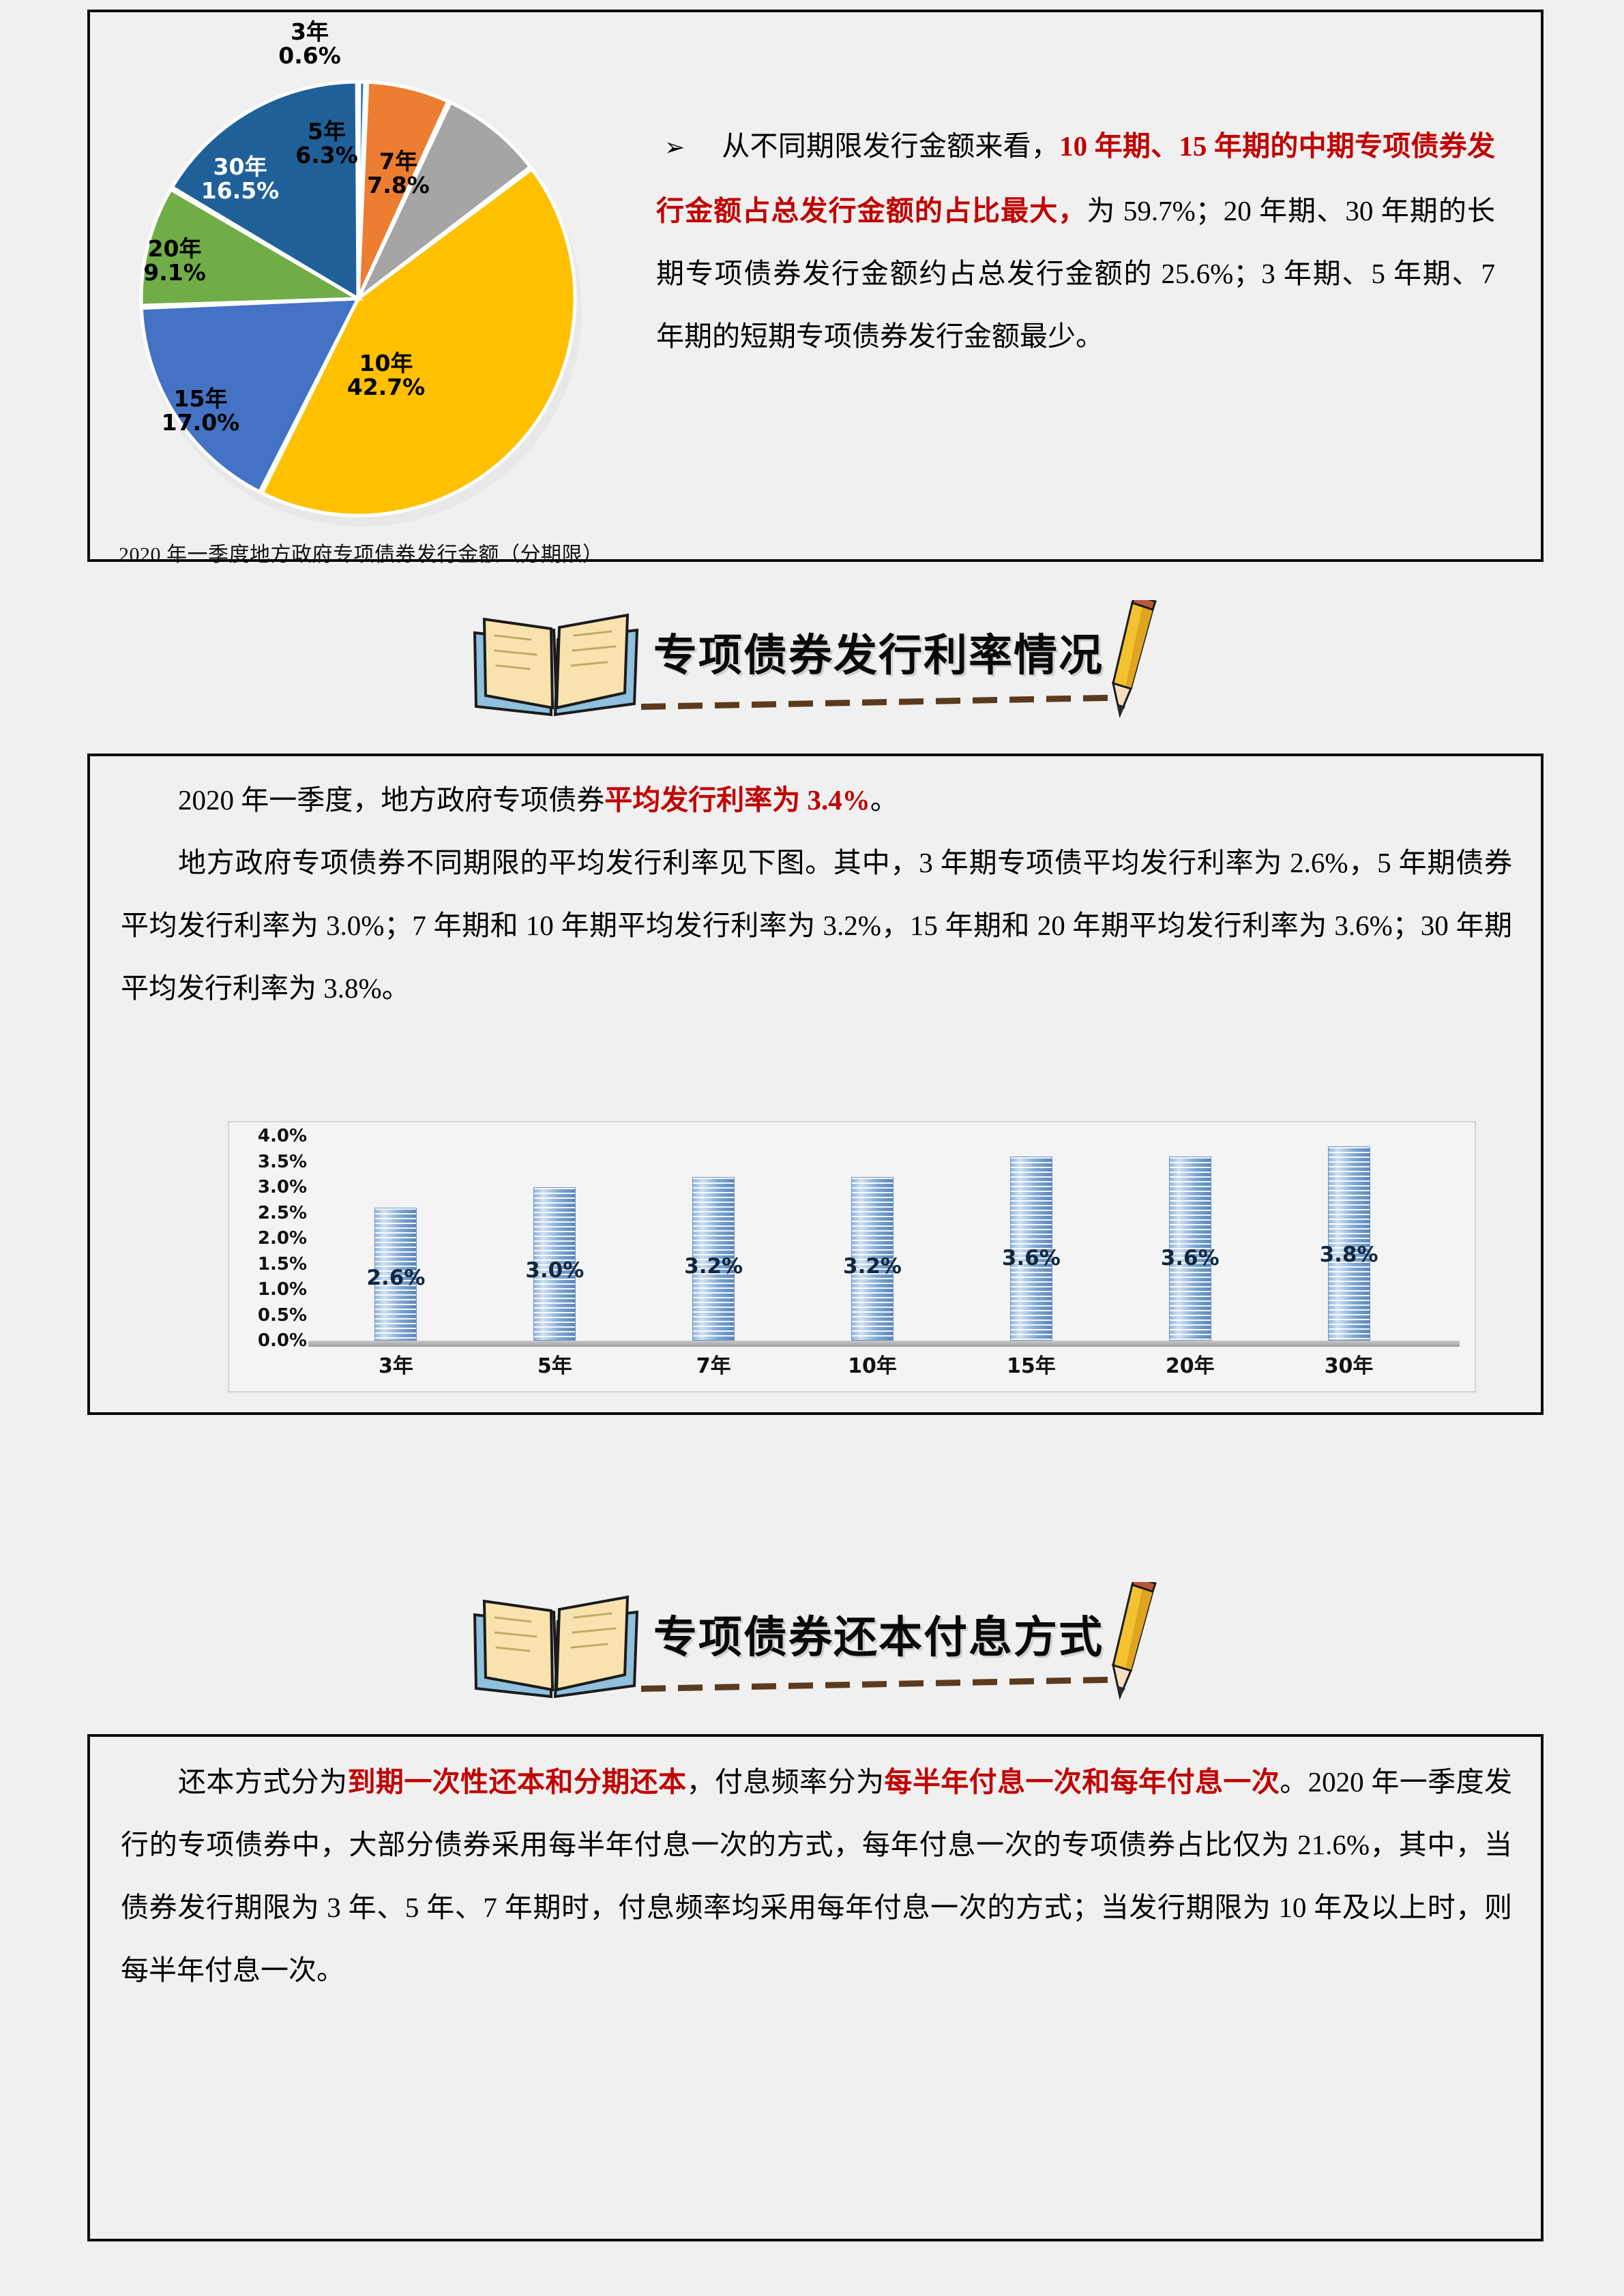  I want to click on bar-column: 3.8% 30年, so click(1349, 1257).